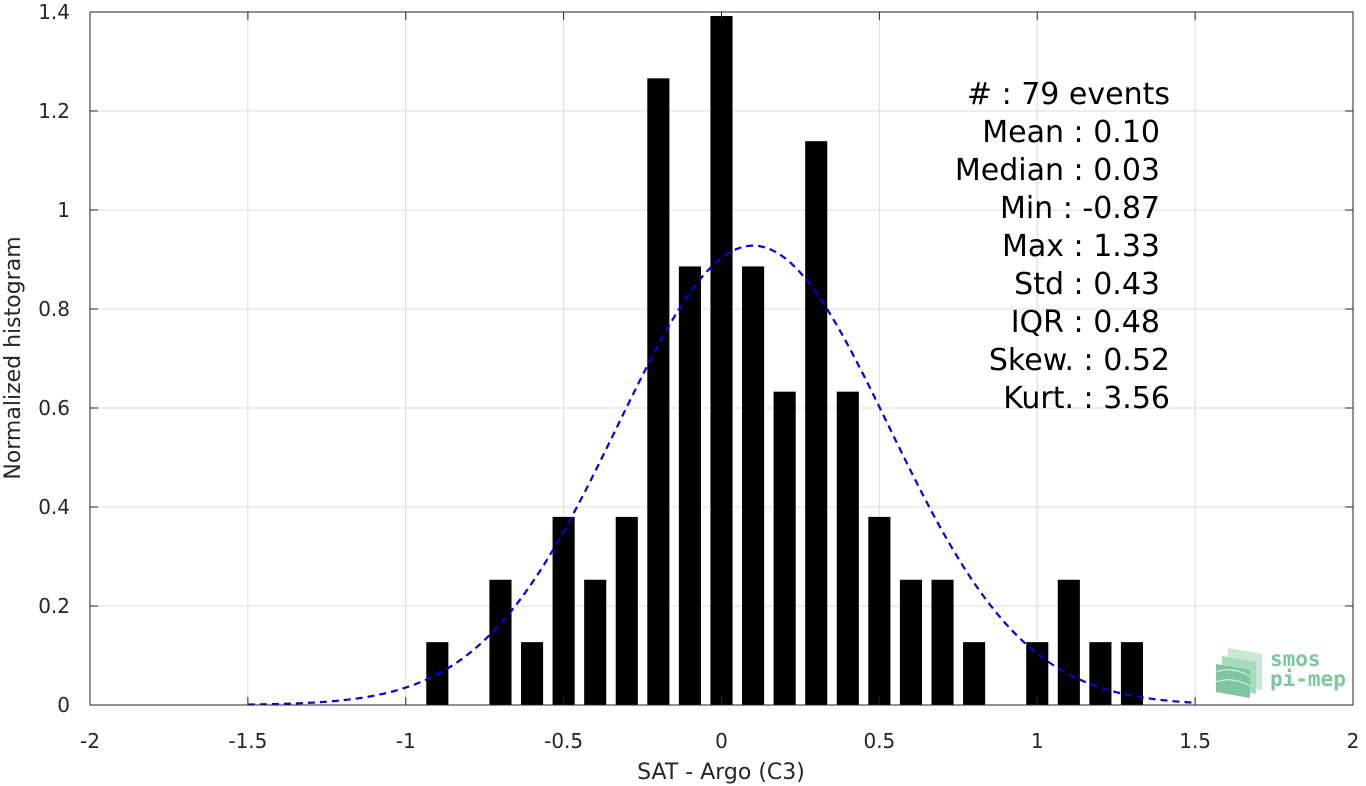  Describe the element at coordinates (1068, 94) in the screenshot. I see `stat-line: # : 79 events` at that location.